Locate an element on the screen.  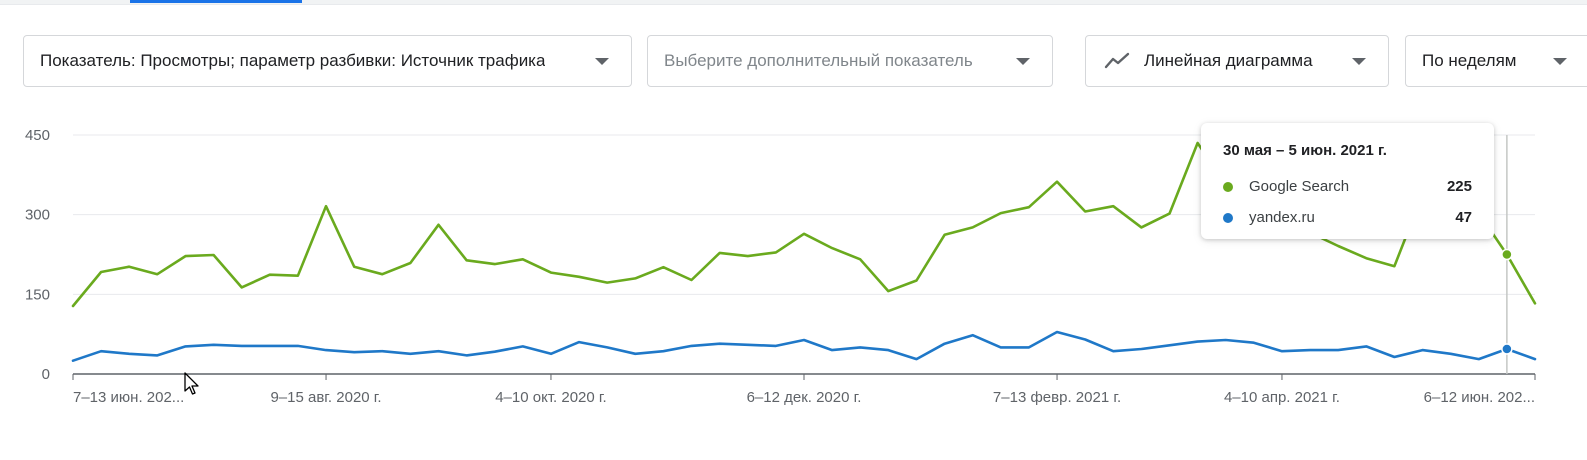
mouse-cursor-icon is located at coordinates (192, 386).